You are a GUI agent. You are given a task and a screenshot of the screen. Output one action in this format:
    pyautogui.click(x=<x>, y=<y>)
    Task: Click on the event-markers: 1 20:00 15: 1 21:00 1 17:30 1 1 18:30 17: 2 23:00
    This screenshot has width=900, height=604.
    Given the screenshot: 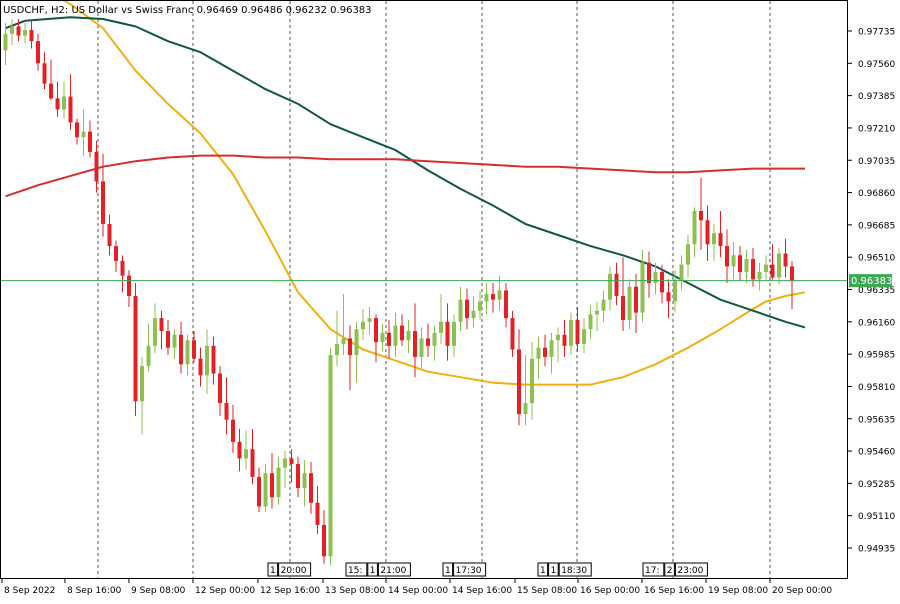 What is the action you would take?
    pyautogui.click(x=487, y=569)
    